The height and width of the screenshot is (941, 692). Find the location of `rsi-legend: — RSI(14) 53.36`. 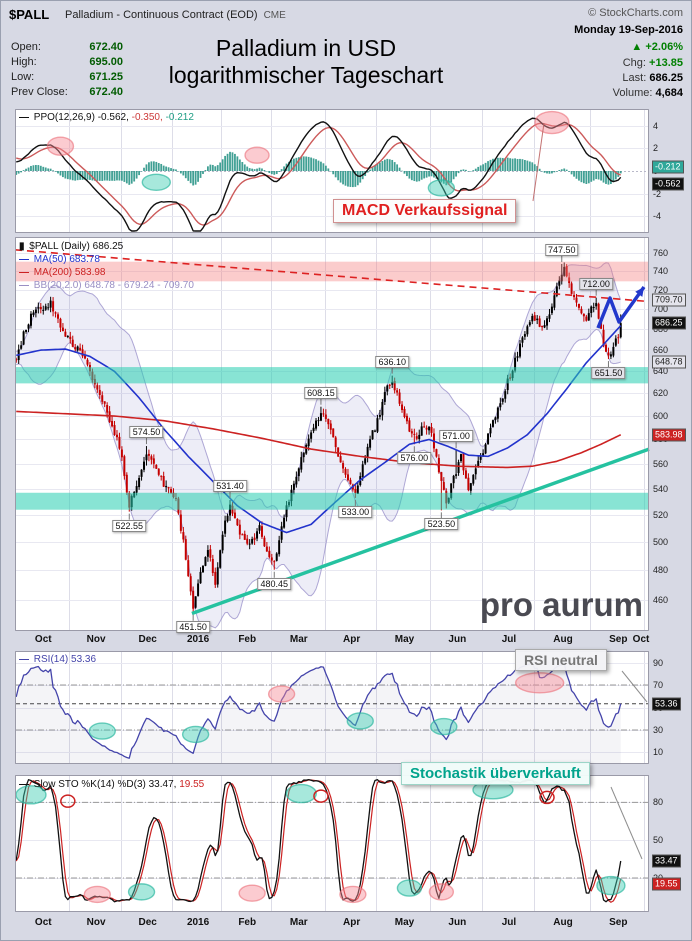

rsi-legend: — RSI(14) 53.36 is located at coordinates (57, 659).